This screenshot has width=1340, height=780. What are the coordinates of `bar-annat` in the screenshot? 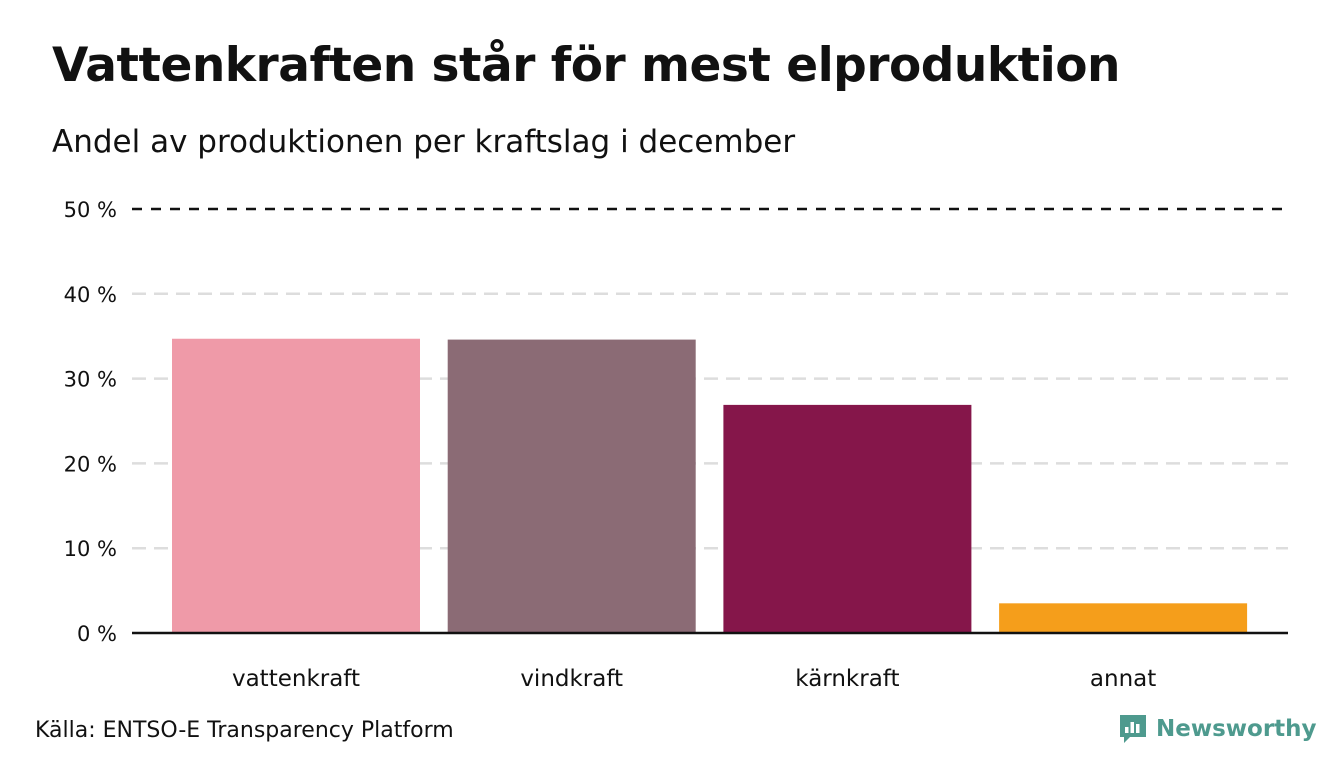 It's located at (1123, 618).